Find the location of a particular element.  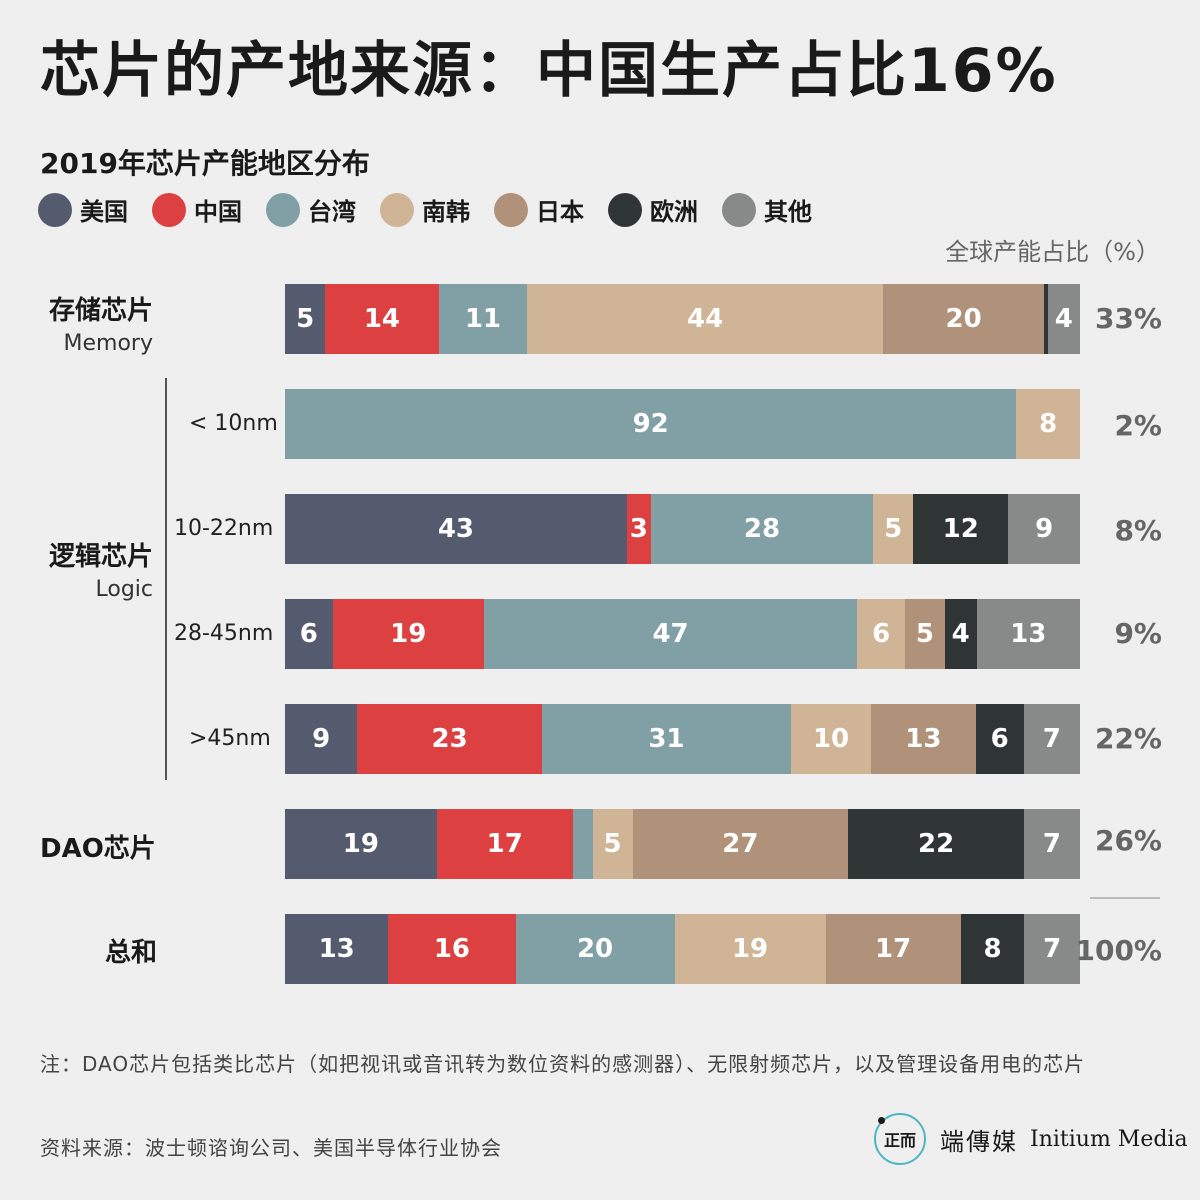

bar-segment-korea: 44 is located at coordinates (705, 319).